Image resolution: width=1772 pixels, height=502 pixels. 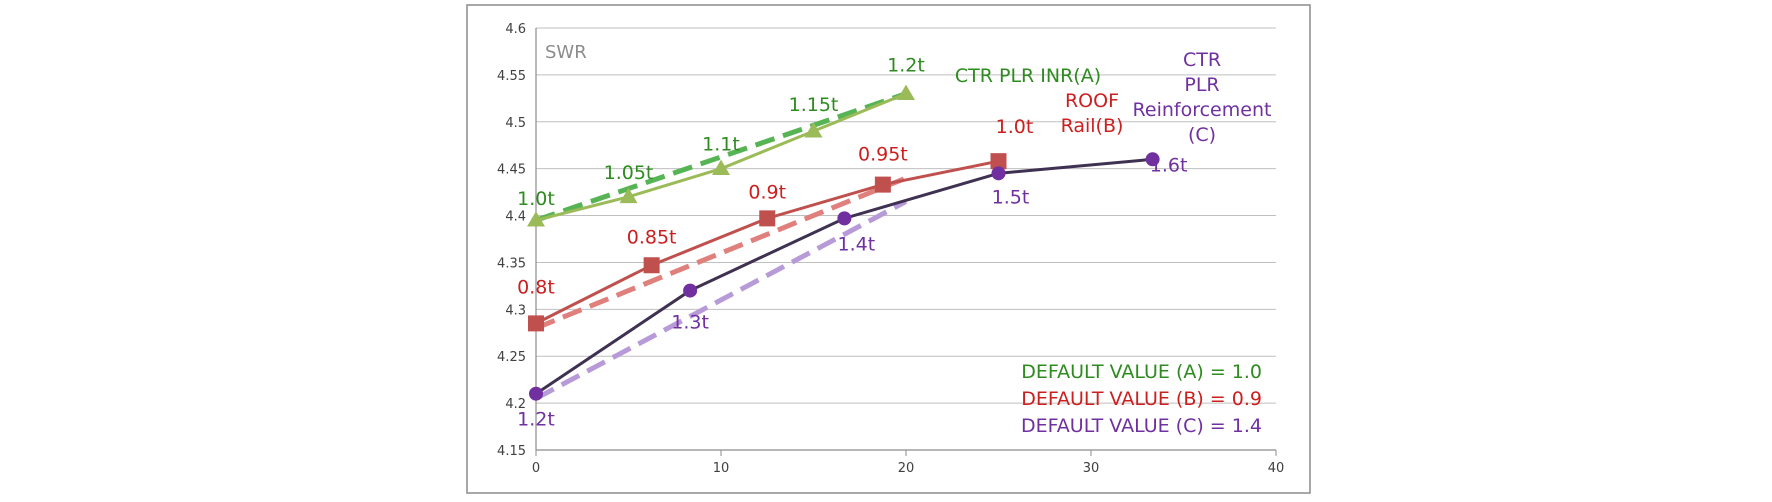 I want to click on y-tick-label: 4.15, so click(x=511, y=451).